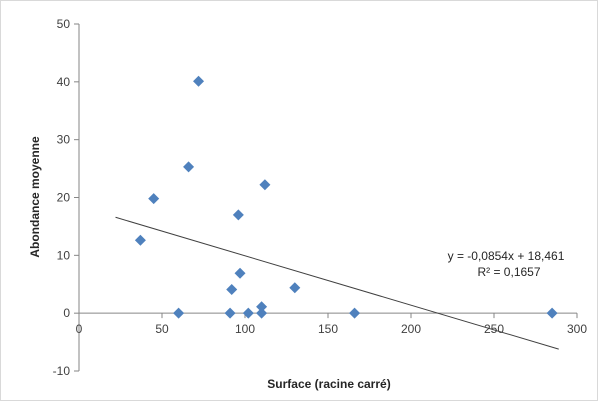  I want to click on y-tick-label: 30, so click(64, 140).